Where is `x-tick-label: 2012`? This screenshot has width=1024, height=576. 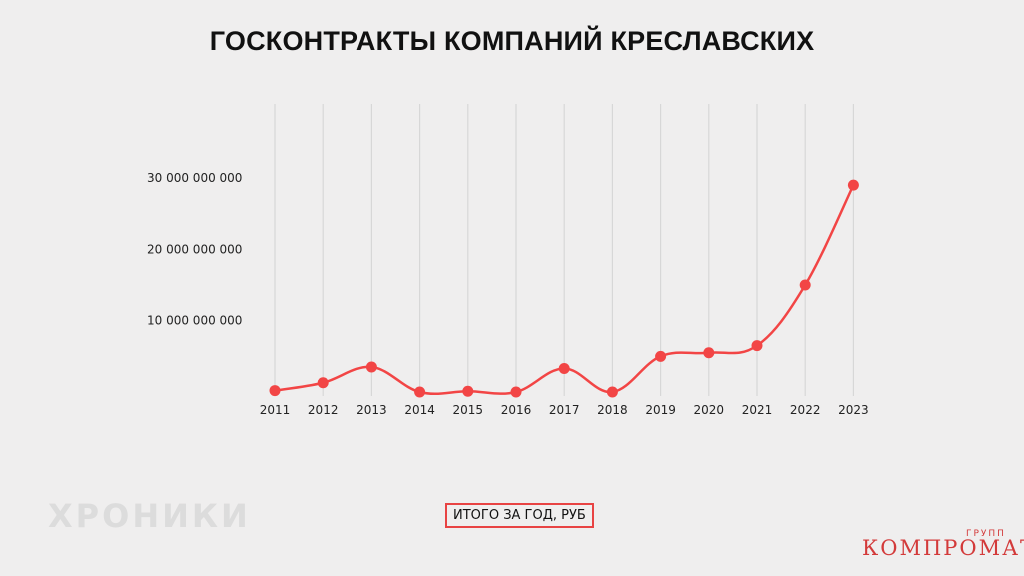 x-tick-label: 2012 is located at coordinates (323, 410).